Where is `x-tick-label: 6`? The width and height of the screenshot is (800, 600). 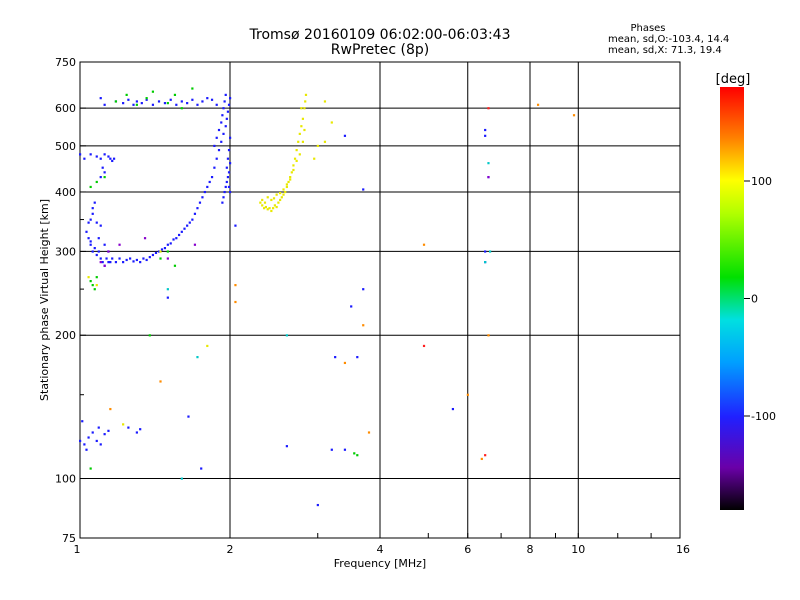 x-tick-label: 6 is located at coordinates (467, 549).